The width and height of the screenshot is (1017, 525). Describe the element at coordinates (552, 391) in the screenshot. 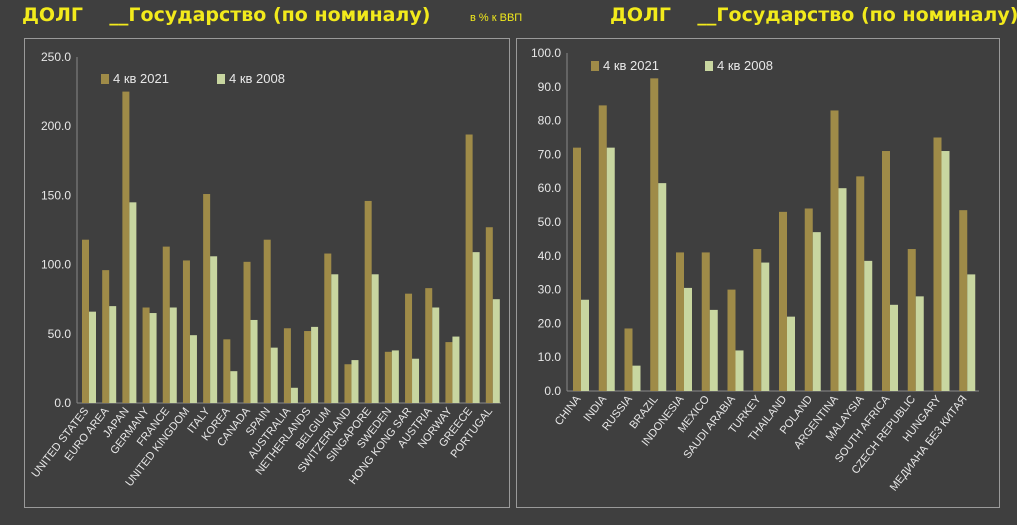

I see `right-y-tick-label: 0.0` at that location.